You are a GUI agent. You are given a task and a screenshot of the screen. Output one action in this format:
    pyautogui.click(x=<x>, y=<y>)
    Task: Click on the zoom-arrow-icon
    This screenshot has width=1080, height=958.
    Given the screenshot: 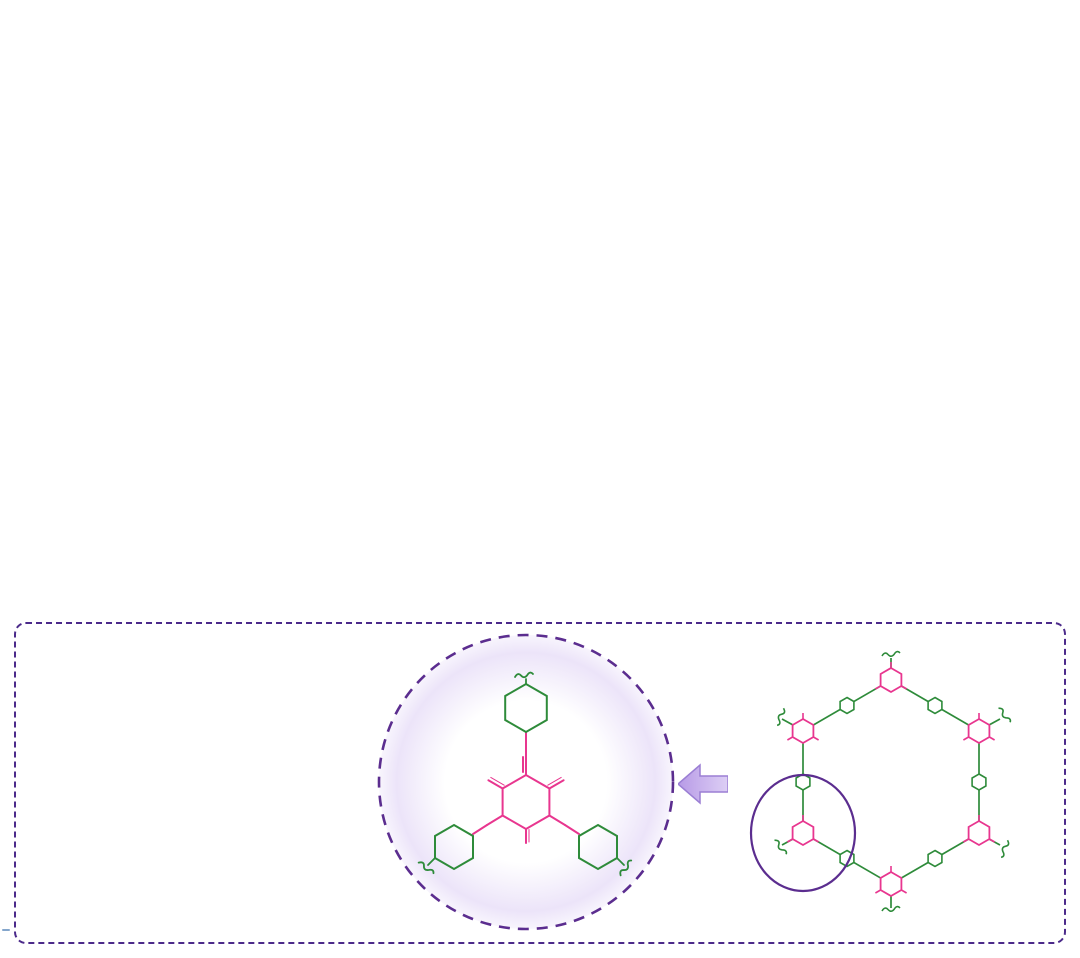 What is the action you would take?
    pyautogui.click(x=703, y=784)
    